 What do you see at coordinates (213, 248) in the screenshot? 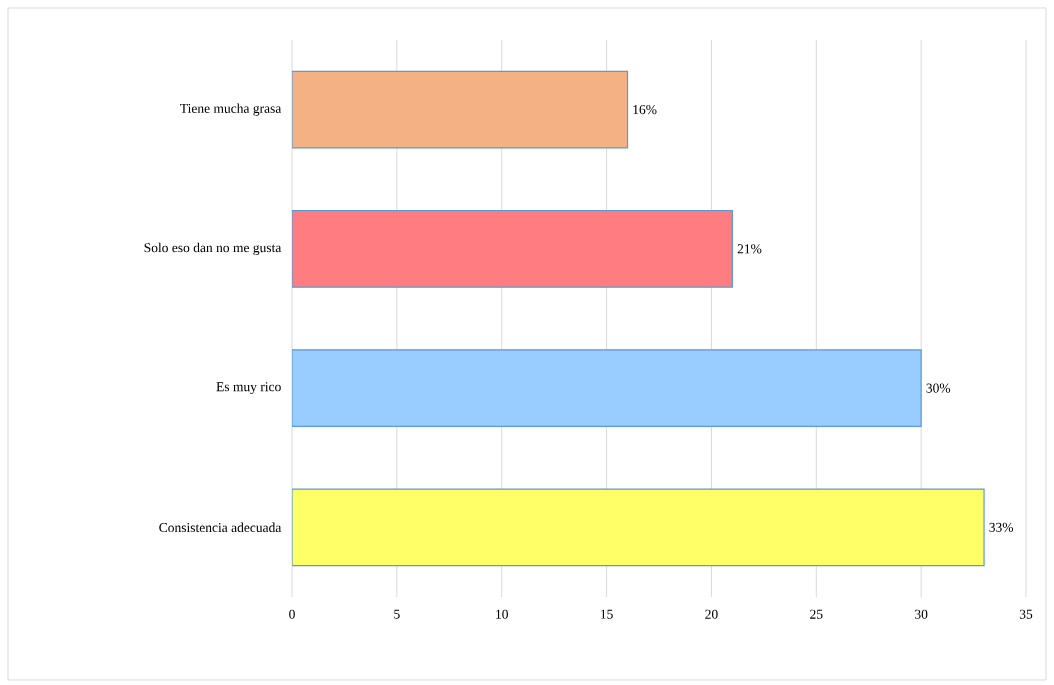
I see `y-tick-label: Solo eso dan no me gusta` at bounding box center [213, 248].